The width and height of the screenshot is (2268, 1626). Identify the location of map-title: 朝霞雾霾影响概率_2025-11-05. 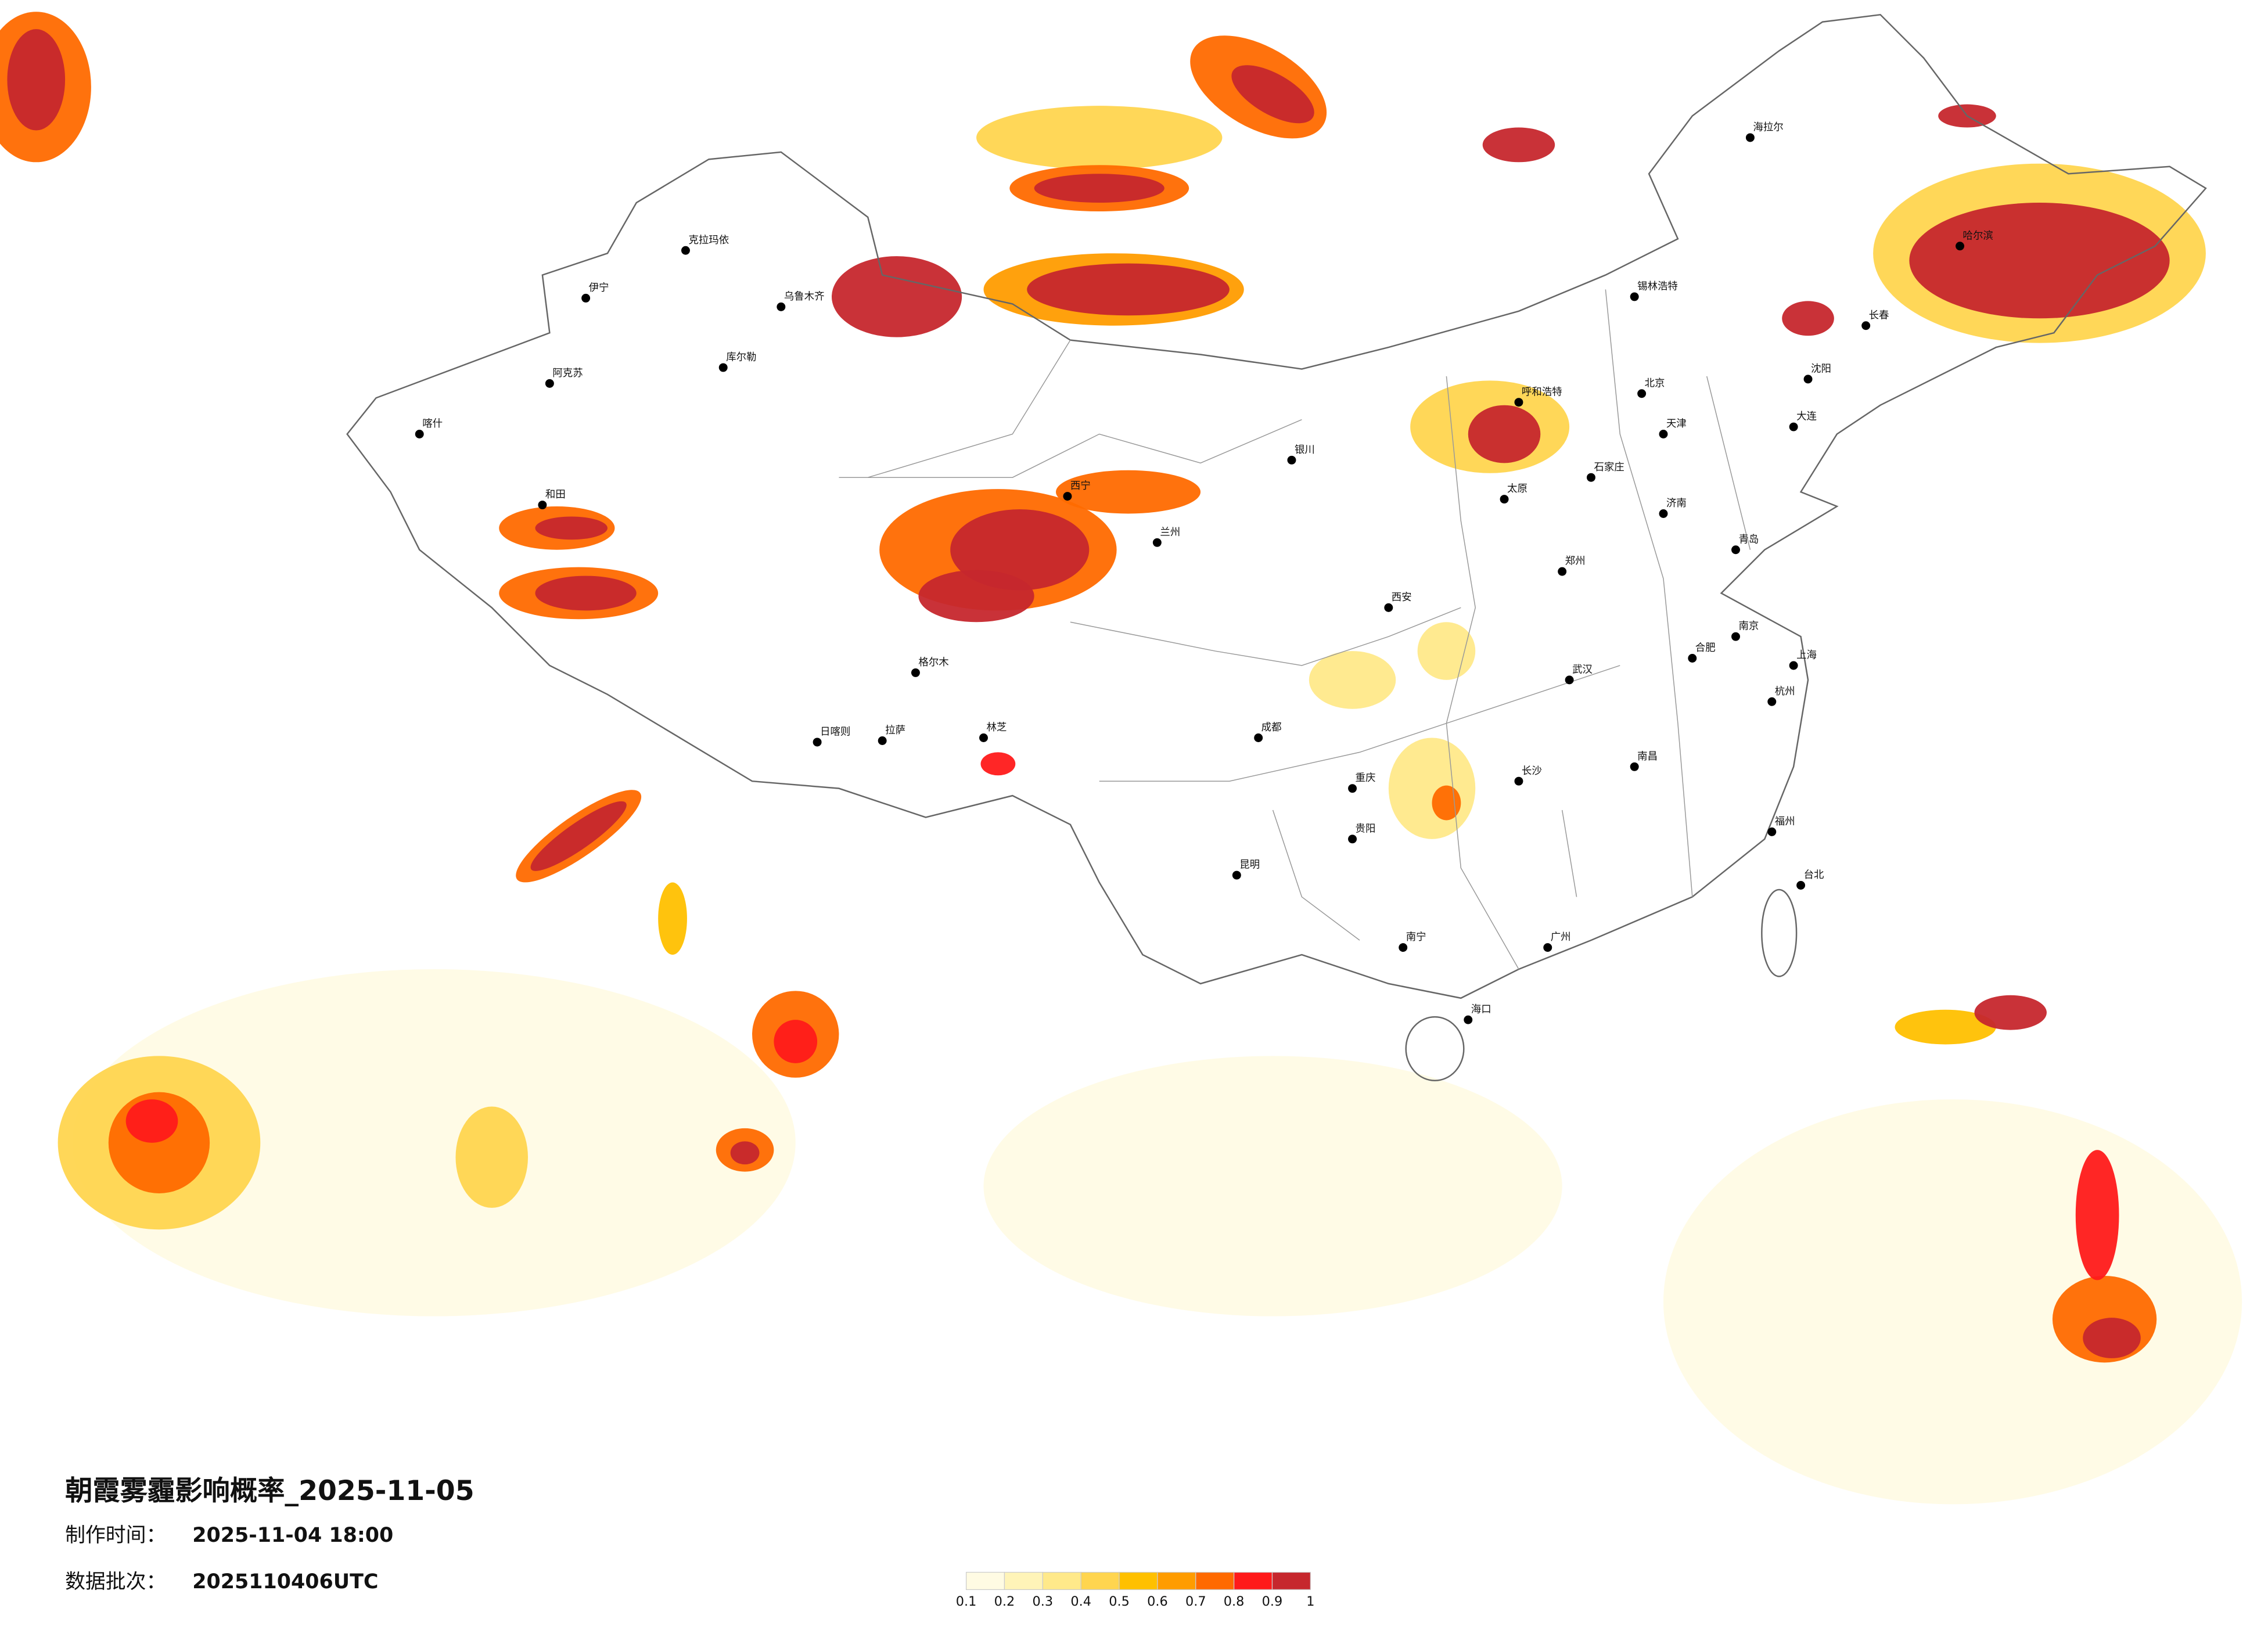
(270, 1491).